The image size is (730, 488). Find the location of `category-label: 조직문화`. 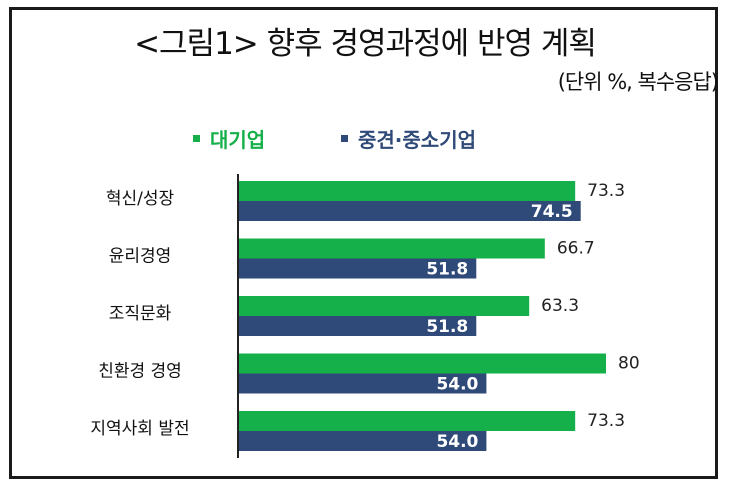

category-label: 조직문화 is located at coordinates (140, 314).